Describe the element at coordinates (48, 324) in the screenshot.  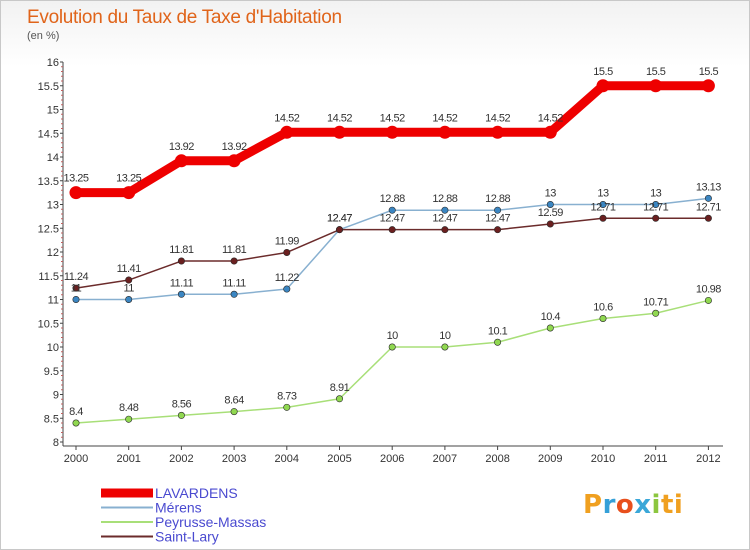
I see `y-tick-label: 10.5` at that location.